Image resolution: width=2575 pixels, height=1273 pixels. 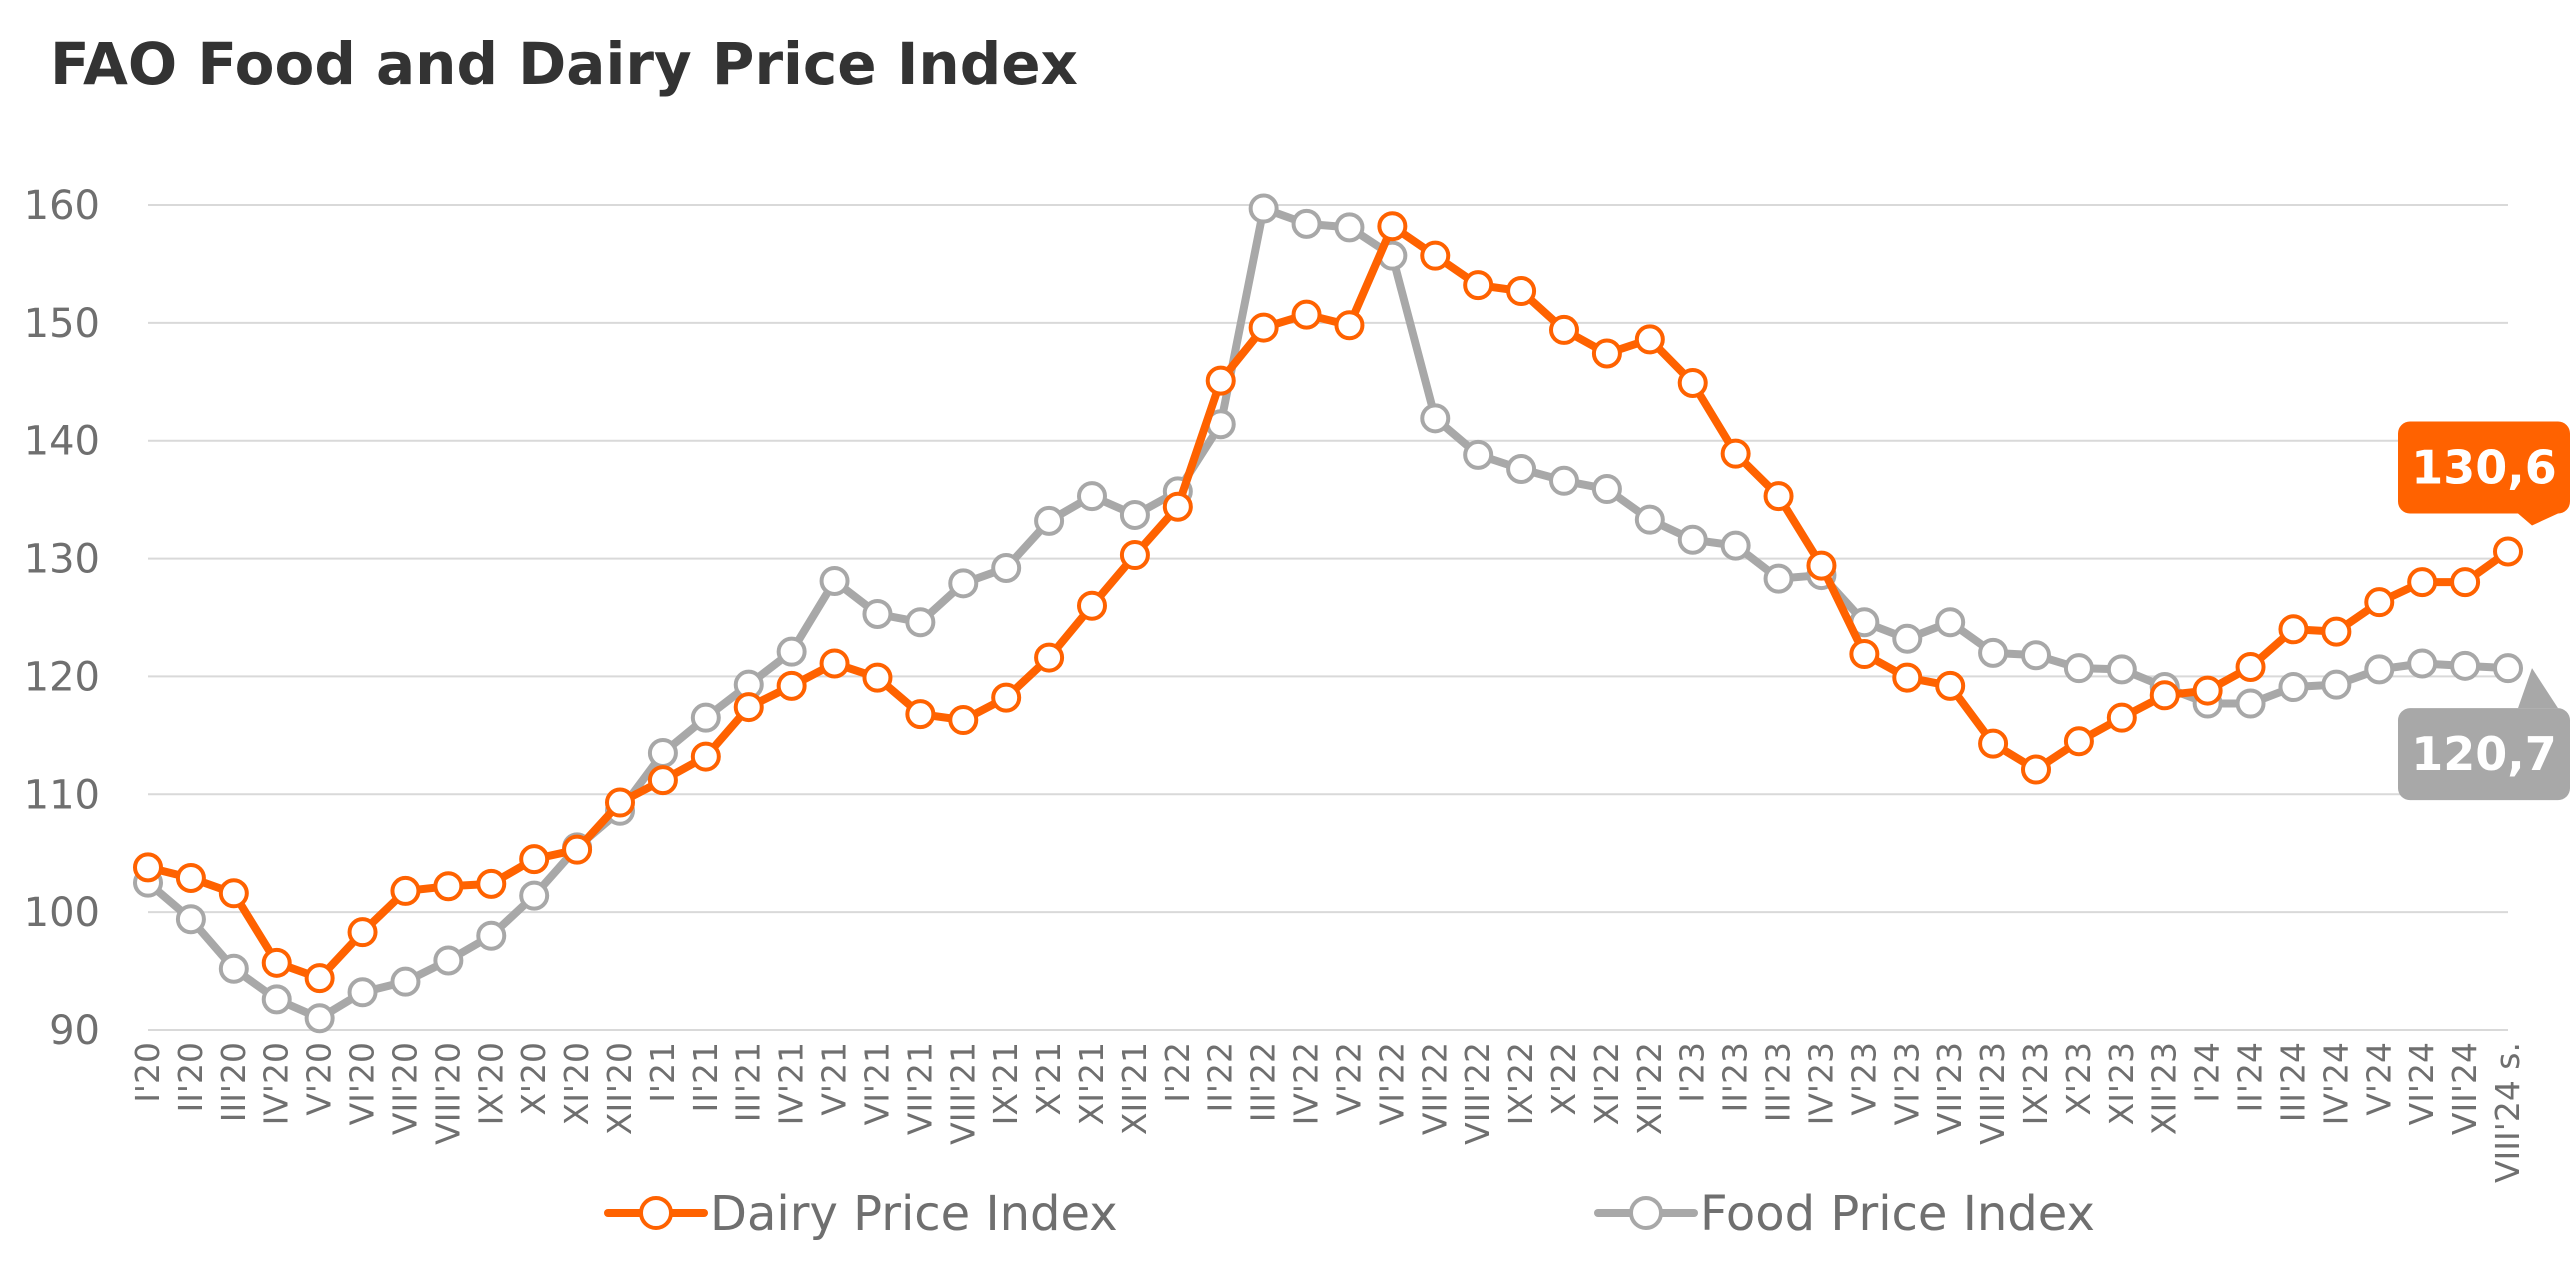 What do you see at coordinates (1349, 1214) in the screenshot?
I see `legend: Dairy Price Index Food Price Index` at bounding box center [1349, 1214].